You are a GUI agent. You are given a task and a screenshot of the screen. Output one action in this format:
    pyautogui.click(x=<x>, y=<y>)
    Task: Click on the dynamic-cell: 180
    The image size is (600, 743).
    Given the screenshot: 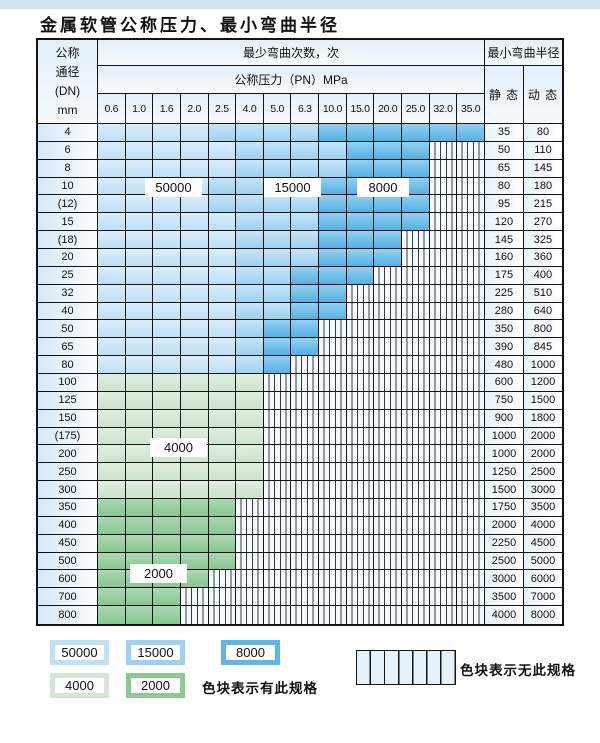 What is the action you would take?
    pyautogui.click(x=542, y=186)
    